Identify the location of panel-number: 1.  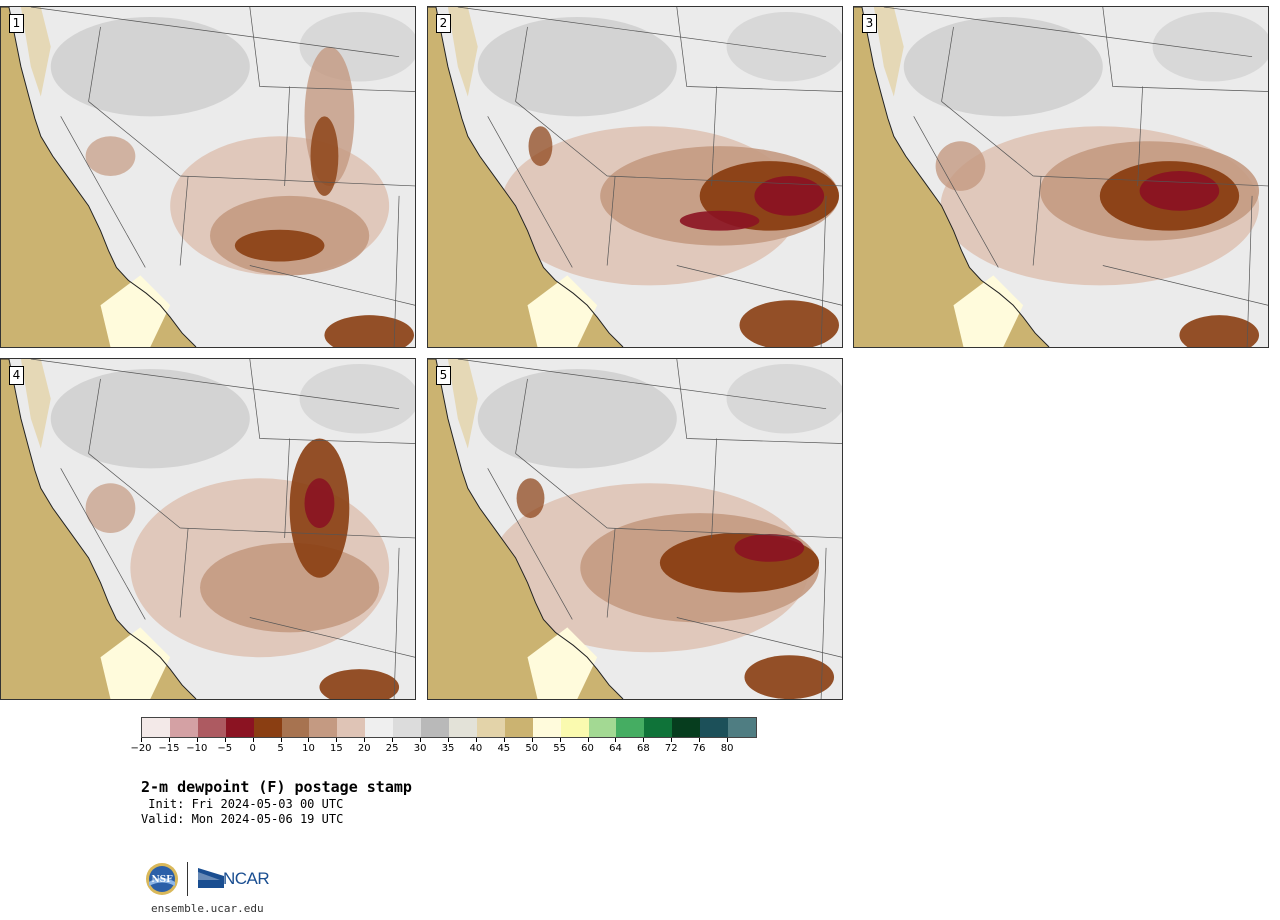
(16, 23).